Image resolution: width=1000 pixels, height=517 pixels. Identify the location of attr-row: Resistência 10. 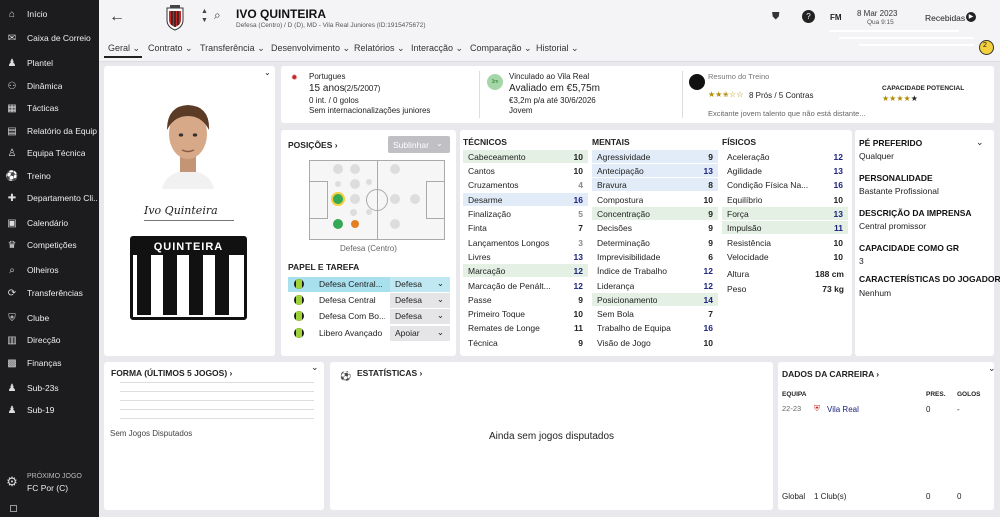
(785, 242).